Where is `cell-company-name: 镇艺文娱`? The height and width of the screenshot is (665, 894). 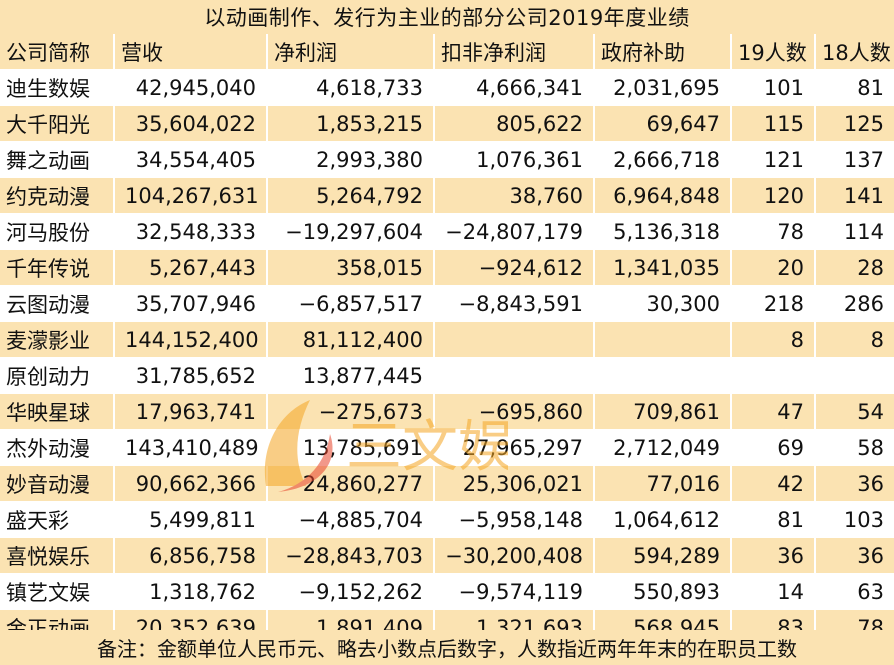
cell-company-name: 镇艺文娱 is located at coordinates (57, 591).